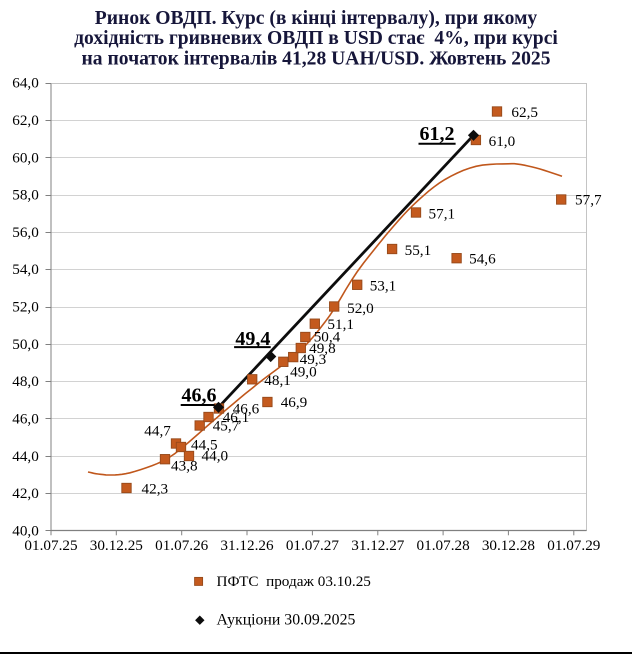 Image resolution: width=632 pixels, height=660 pixels. Describe the element at coordinates (226, 425) in the screenshot. I see `svg-text: 45,7` at that location.